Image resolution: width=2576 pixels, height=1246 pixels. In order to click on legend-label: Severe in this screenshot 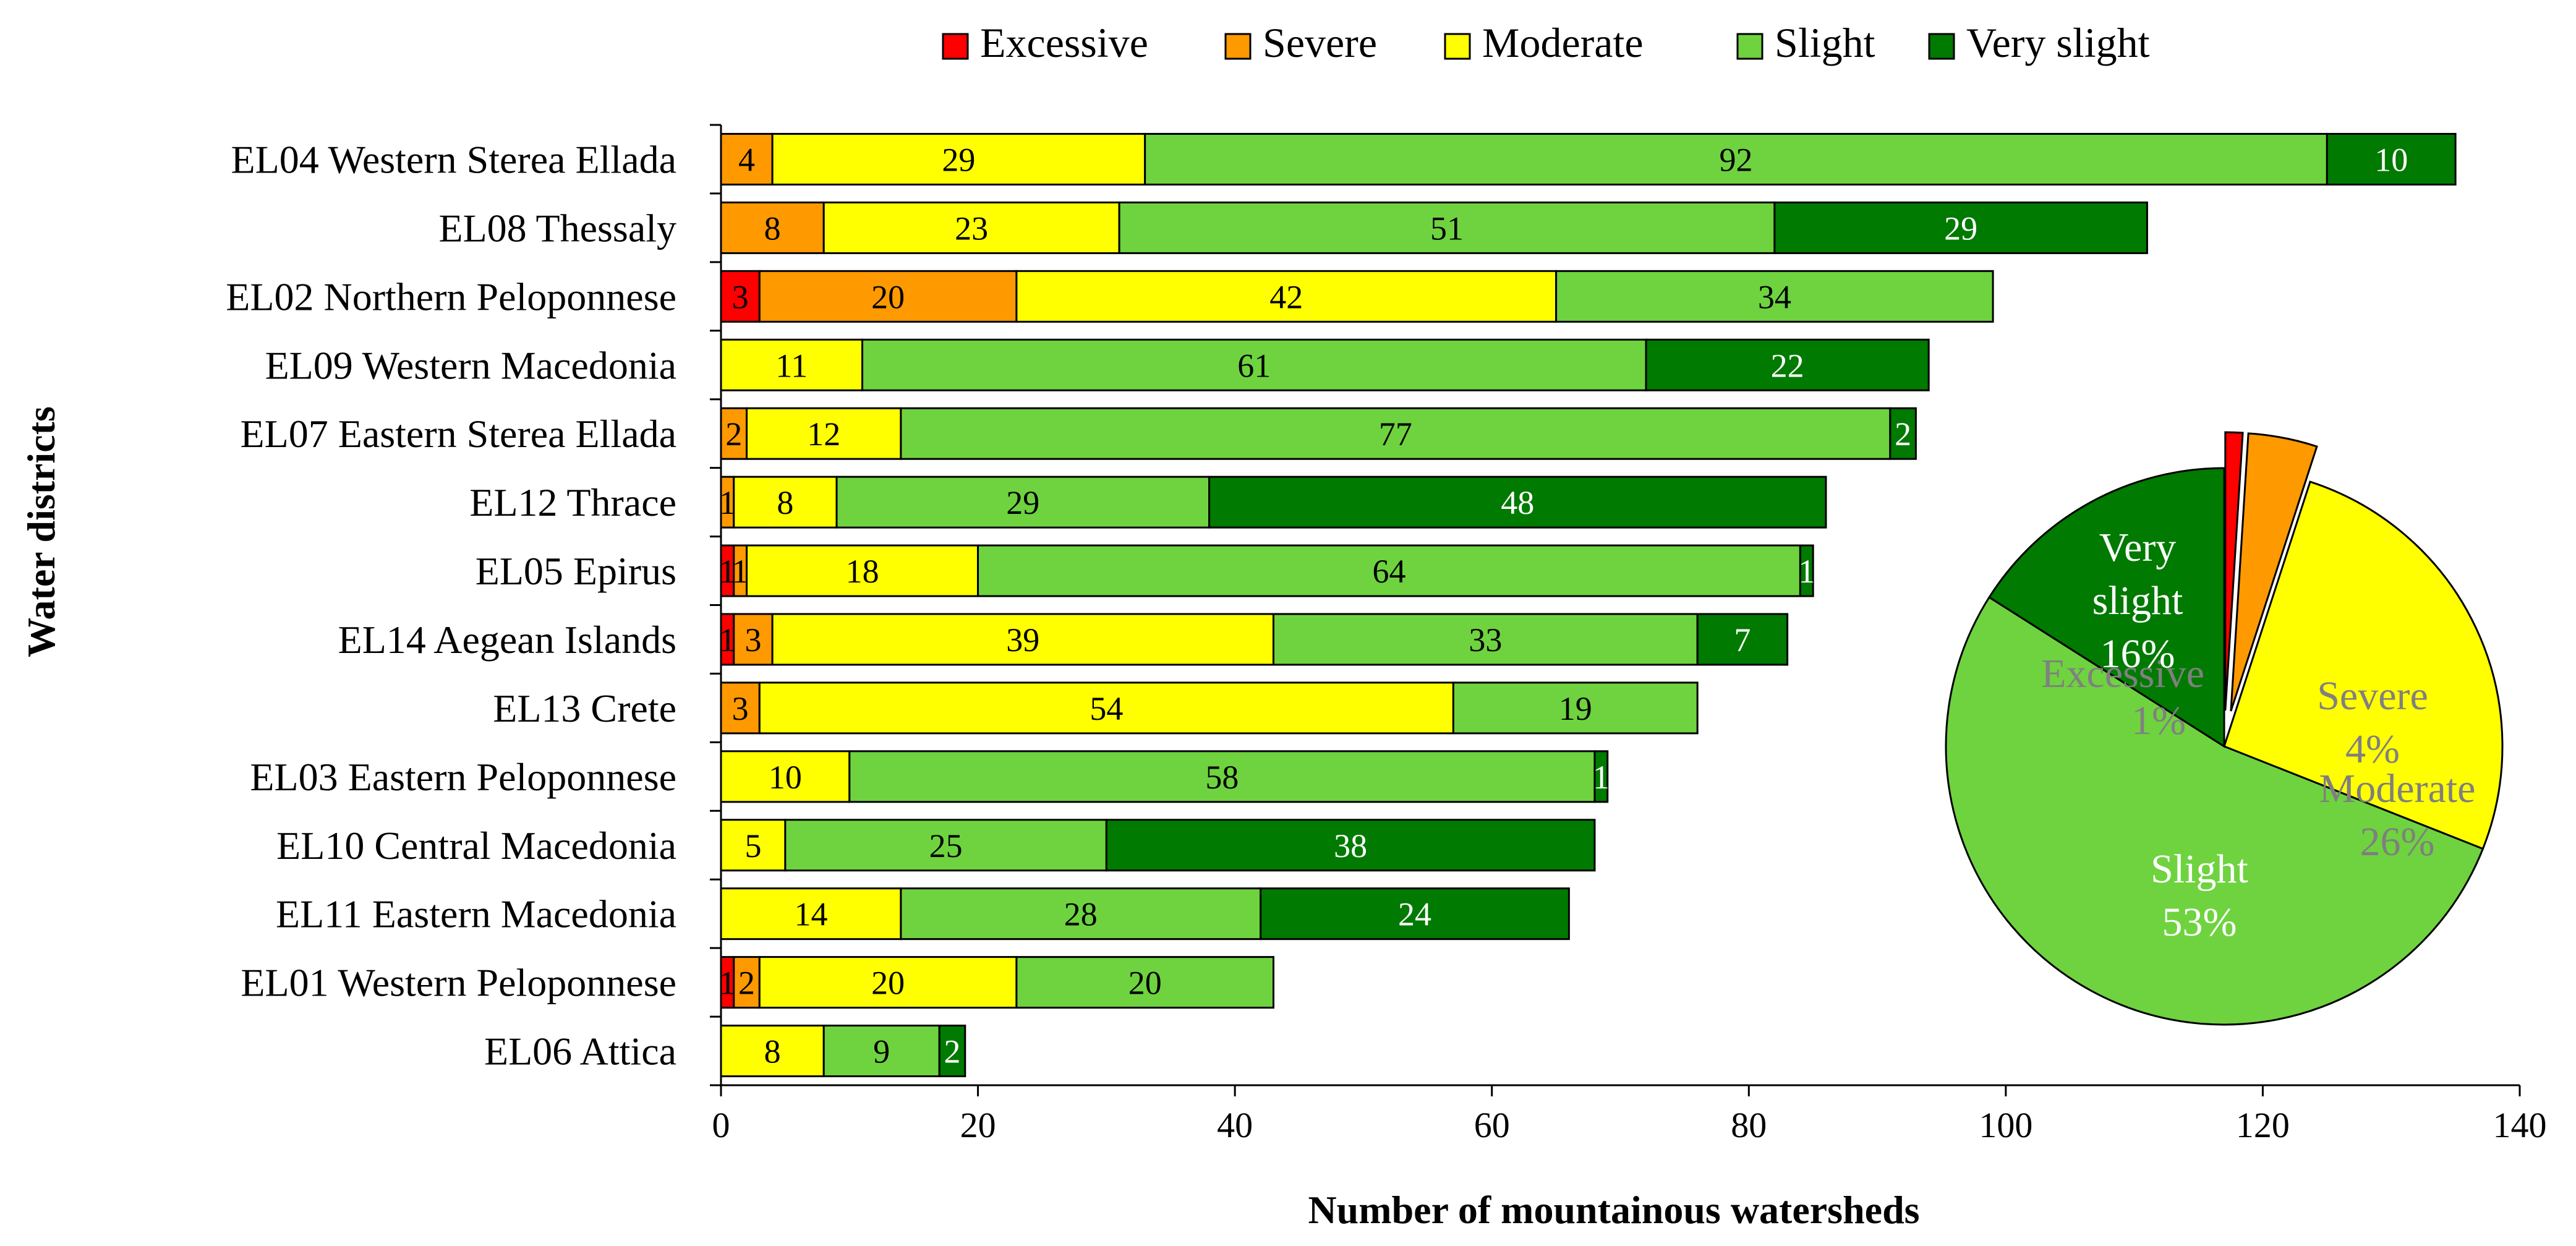, I will do `click(1320, 42)`.